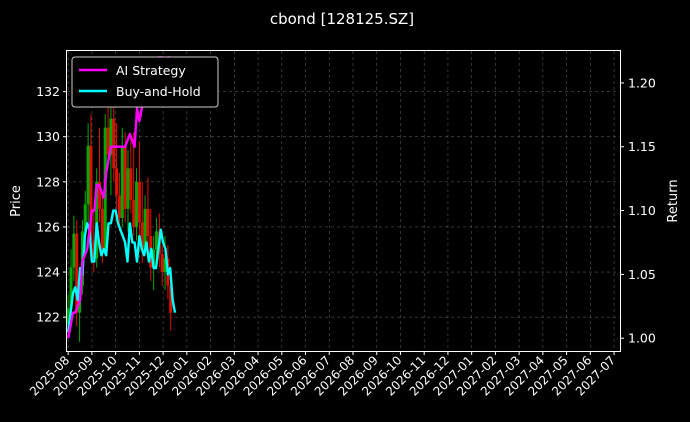 This screenshot has width=690, height=422. I want to click on legend: AI Strategy Buy-and-Hold, so click(145, 82).